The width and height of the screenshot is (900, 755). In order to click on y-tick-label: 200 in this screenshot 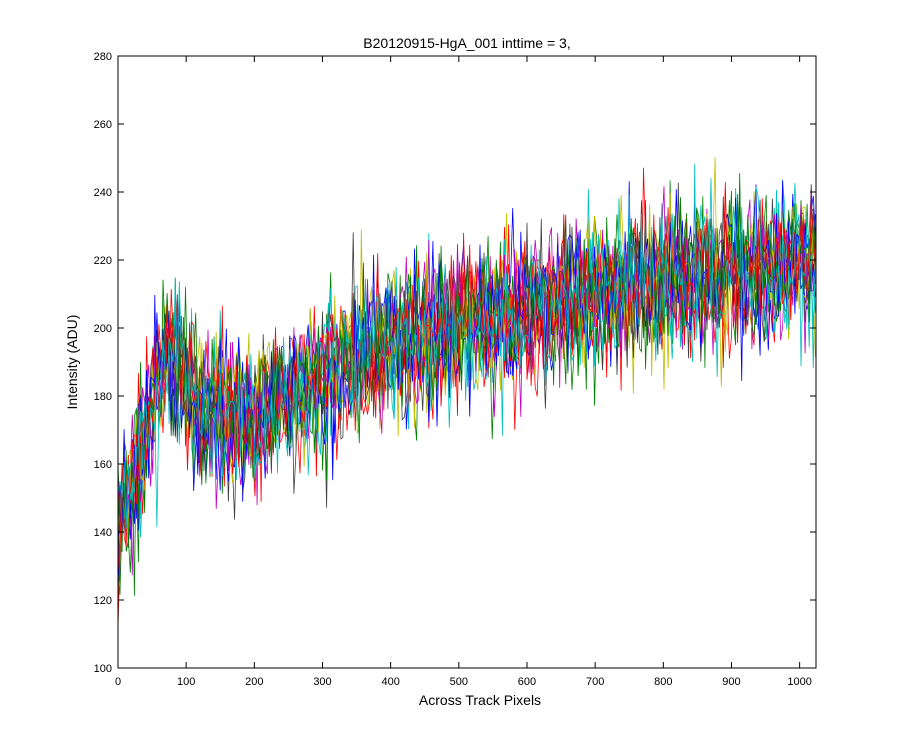, I will do `click(103, 329)`.